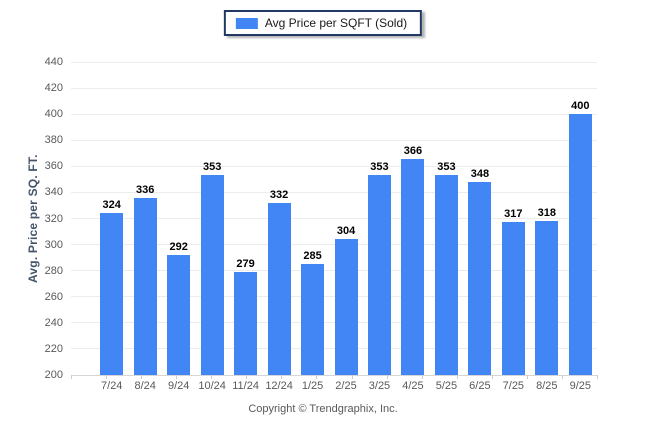 This screenshot has width=646, height=434. What do you see at coordinates (413, 266) in the screenshot?
I see `bar-4/25` at bounding box center [413, 266].